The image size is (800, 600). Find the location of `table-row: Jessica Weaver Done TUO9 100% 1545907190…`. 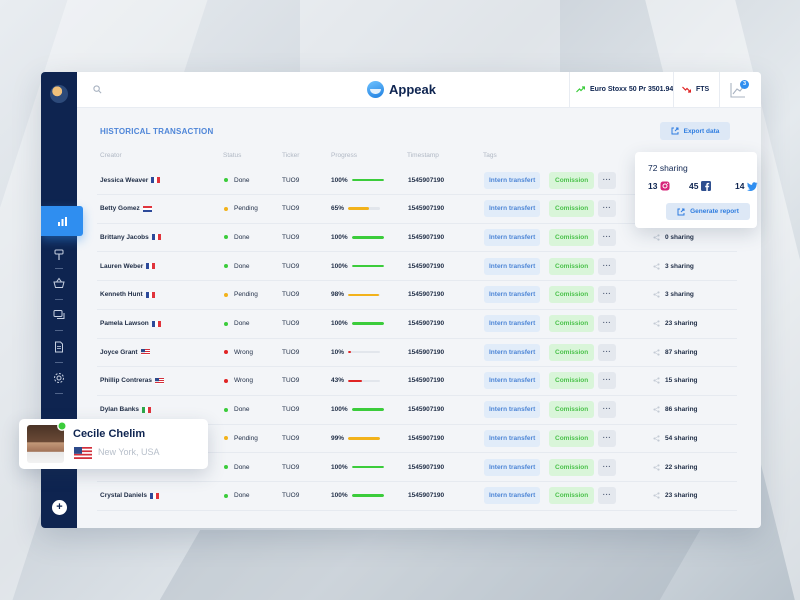

table-row: Jessica Weaver Done TUO9 100% 1545907190… is located at coordinates (417, 180).